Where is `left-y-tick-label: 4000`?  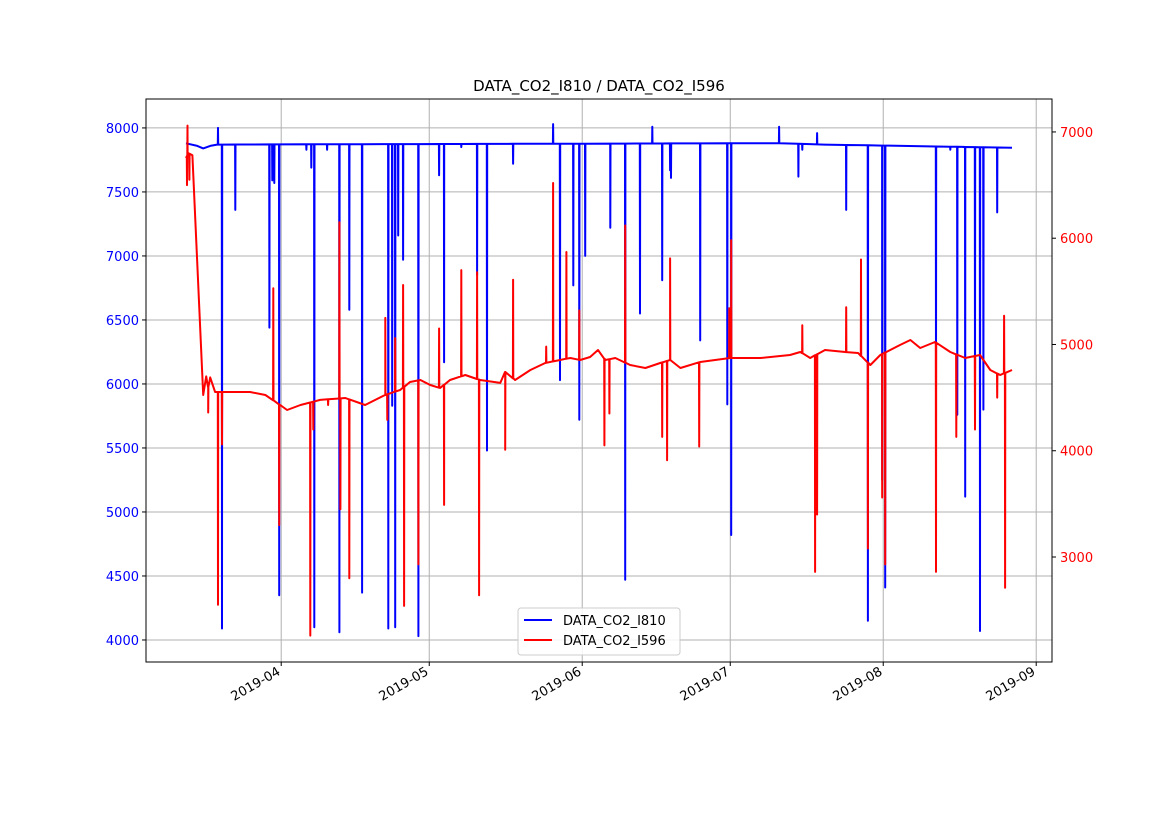 left-y-tick-label: 4000 is located at coordinates (122, 641).